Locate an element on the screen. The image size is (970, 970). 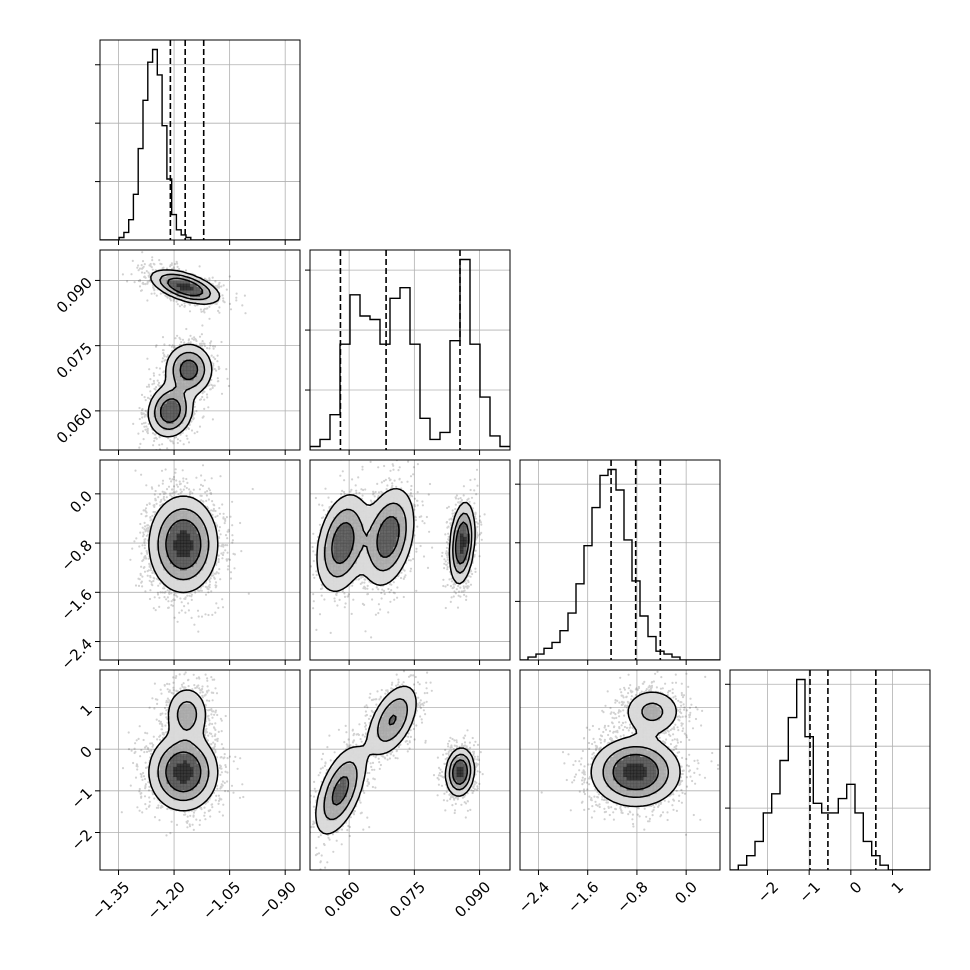
panel-frame is located at coordinates (410, 560).